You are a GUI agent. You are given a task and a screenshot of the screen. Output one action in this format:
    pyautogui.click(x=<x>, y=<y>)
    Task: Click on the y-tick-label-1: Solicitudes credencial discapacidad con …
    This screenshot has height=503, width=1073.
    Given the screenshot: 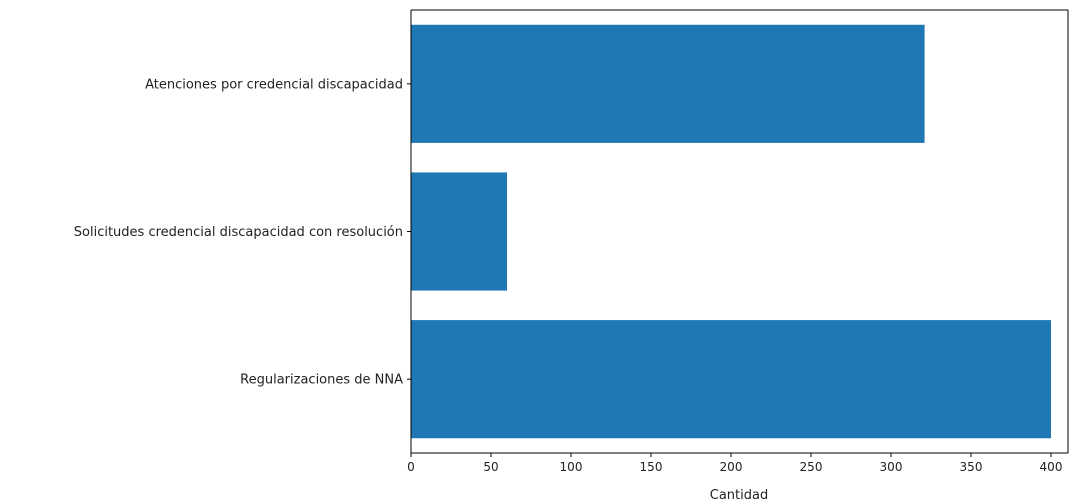 What is the action you would take?
    pyautogui.click(x=238, y=232)
    